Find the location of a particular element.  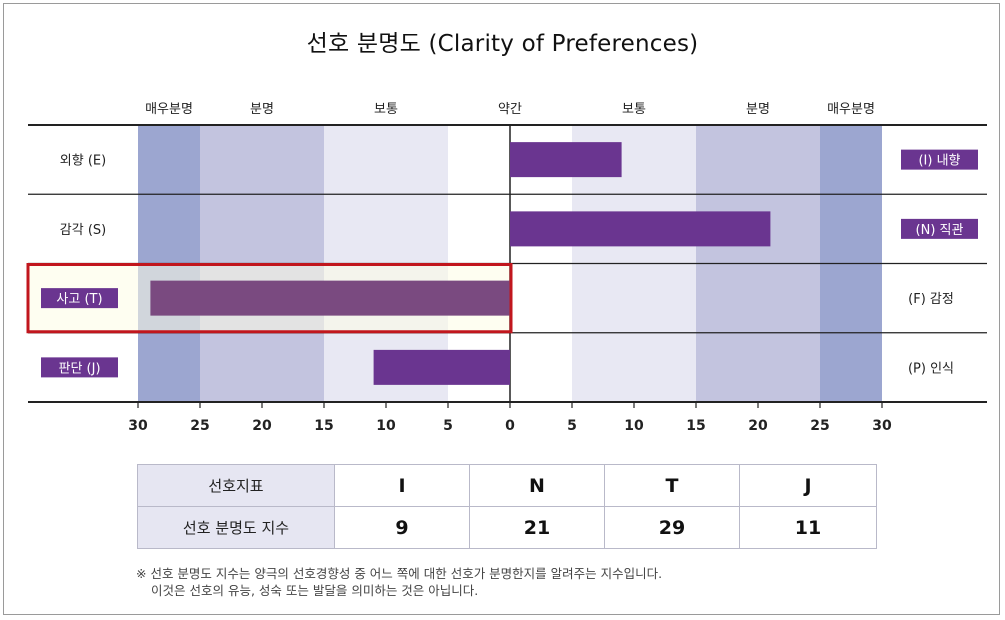

right-pole-label: (I) 내향 is located at coordinates (939, 161).